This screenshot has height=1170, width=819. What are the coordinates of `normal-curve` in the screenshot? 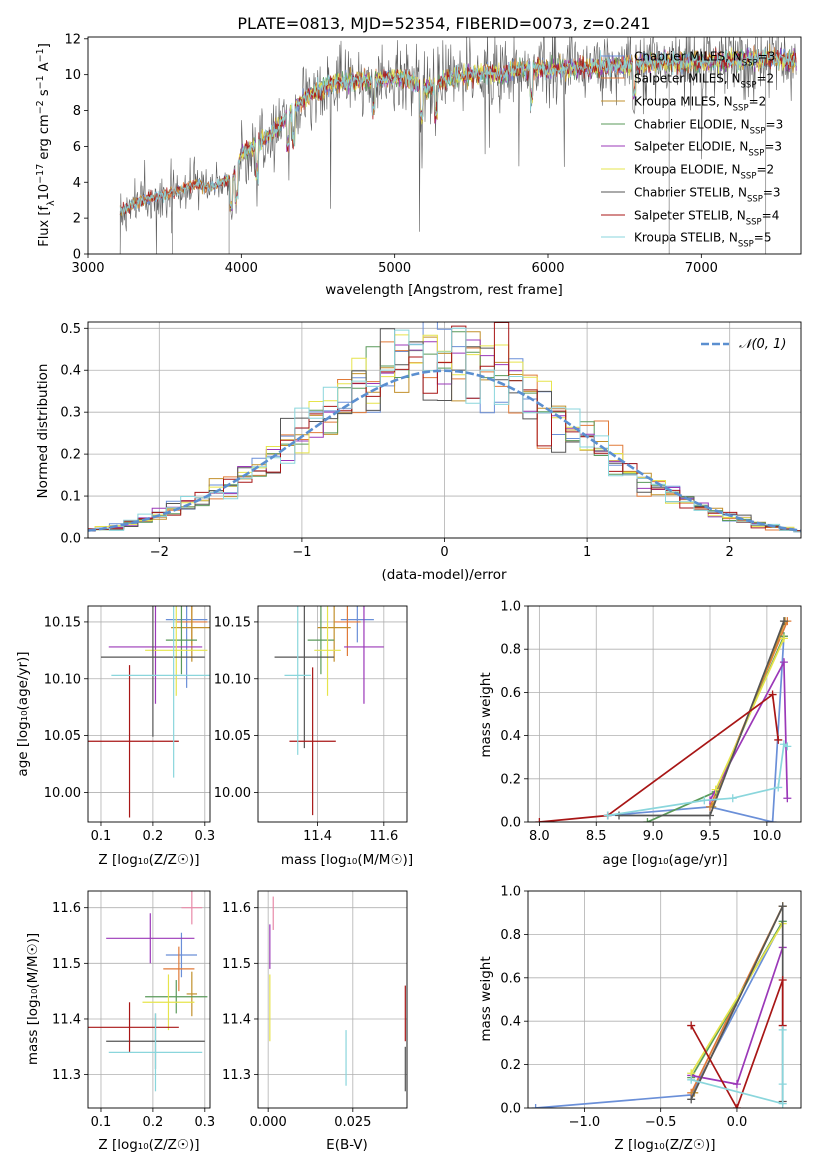 It's located at (444, 450).